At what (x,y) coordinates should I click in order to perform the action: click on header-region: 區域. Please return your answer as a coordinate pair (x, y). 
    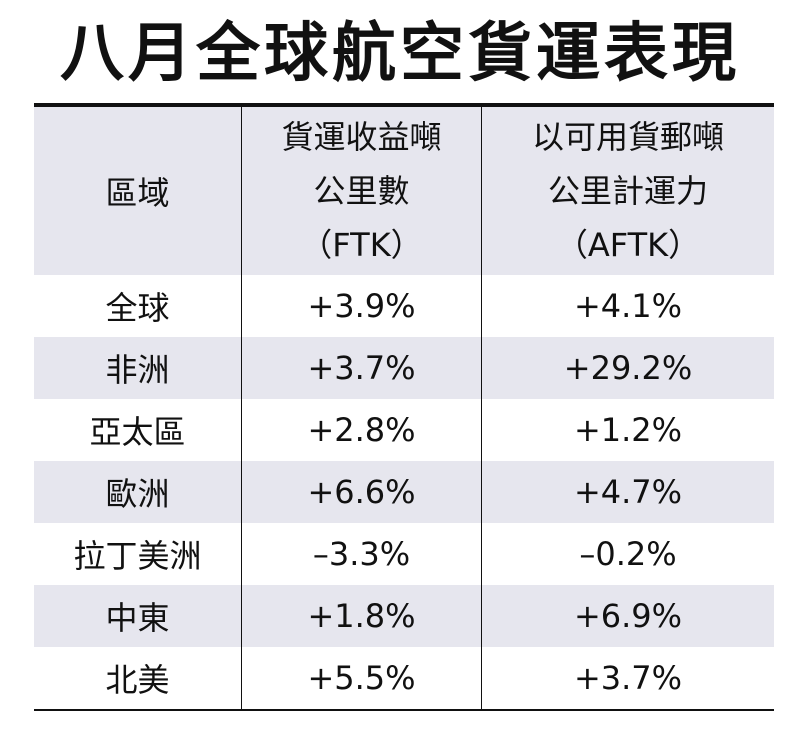
    Looking at the image, I should click on (137, 193).